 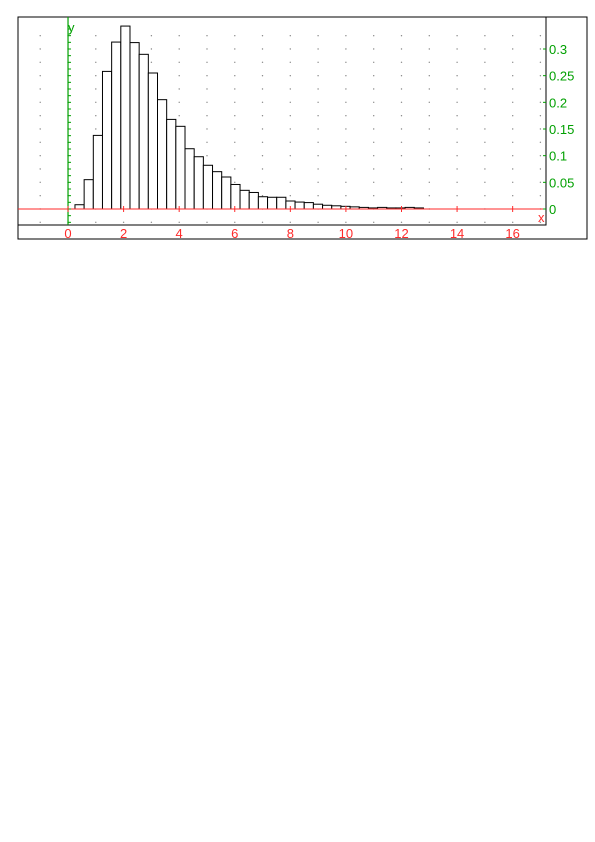 I want to click on x-tick-label: 16, so click(x=512, y=233).